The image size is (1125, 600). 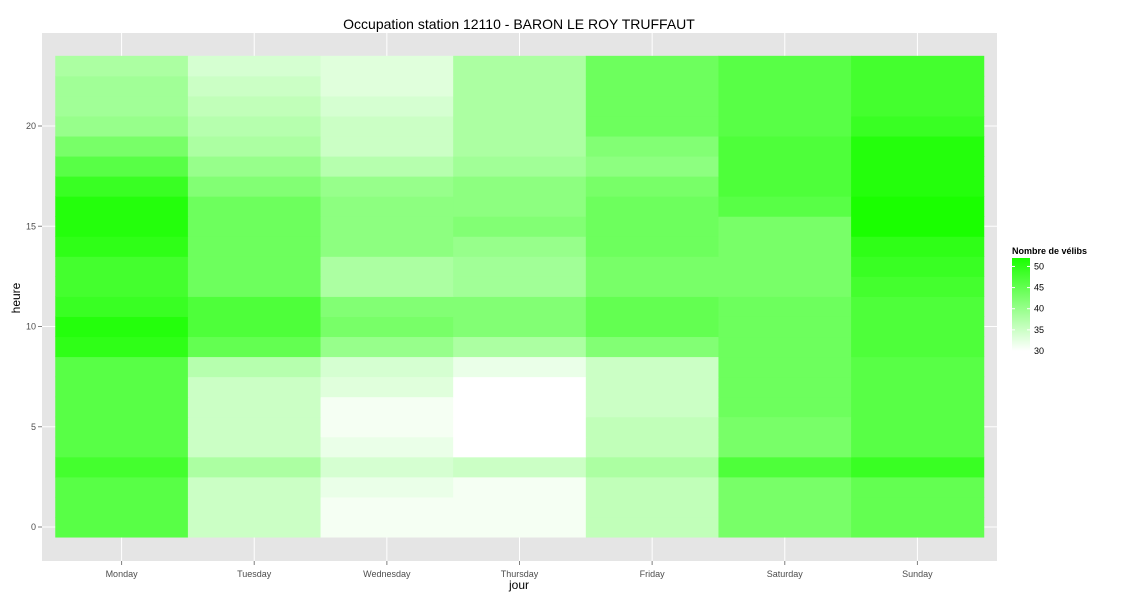 What do you see at coordinates (1039, 330) in the screenshot?
I see `legend-label: 35` at bounding box center [1039, 330].